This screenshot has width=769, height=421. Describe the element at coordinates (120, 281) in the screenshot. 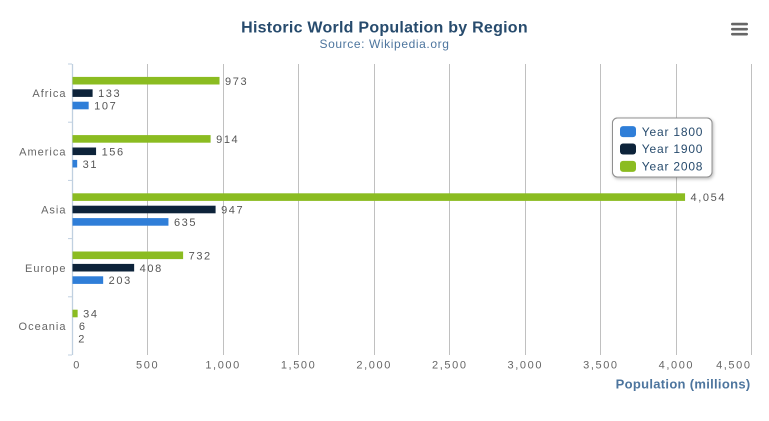

I see `svg-text: 203` at that location.